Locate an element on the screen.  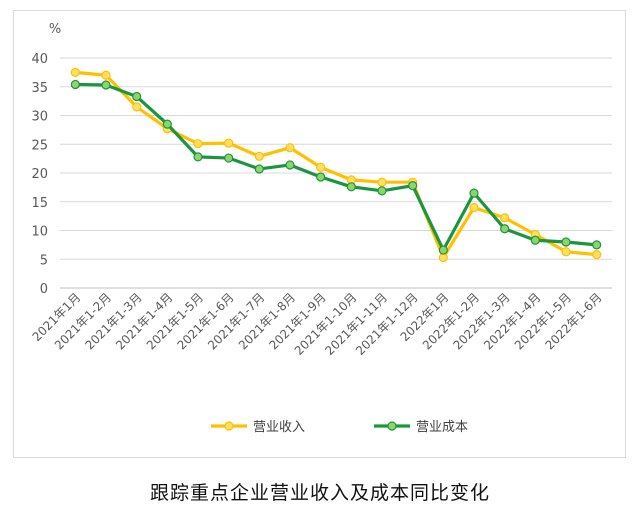
y-tick-label: 35 is located at coordinates (39, 88).